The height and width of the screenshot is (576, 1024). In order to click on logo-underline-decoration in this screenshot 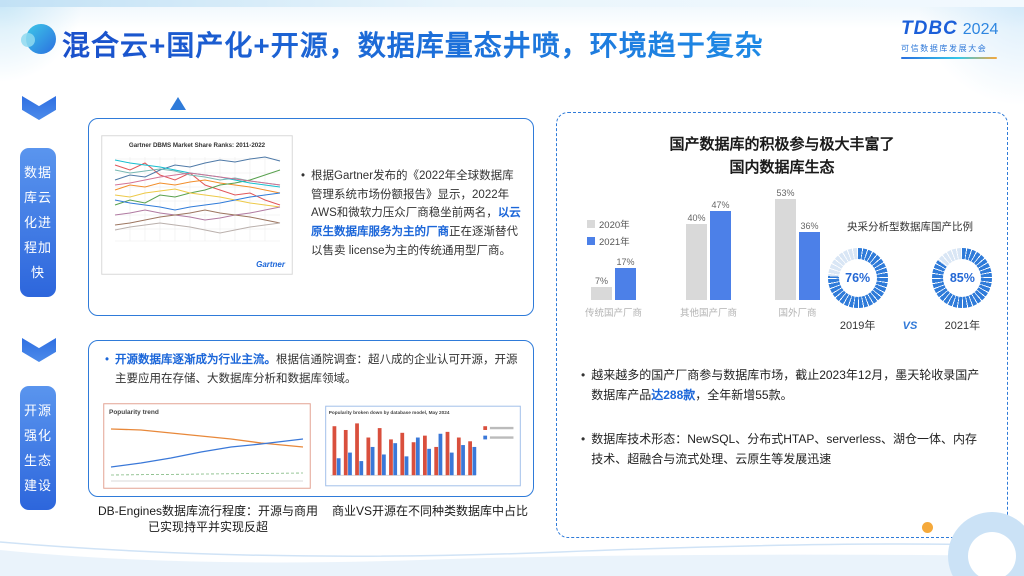, I will do `click(949, 58)`.